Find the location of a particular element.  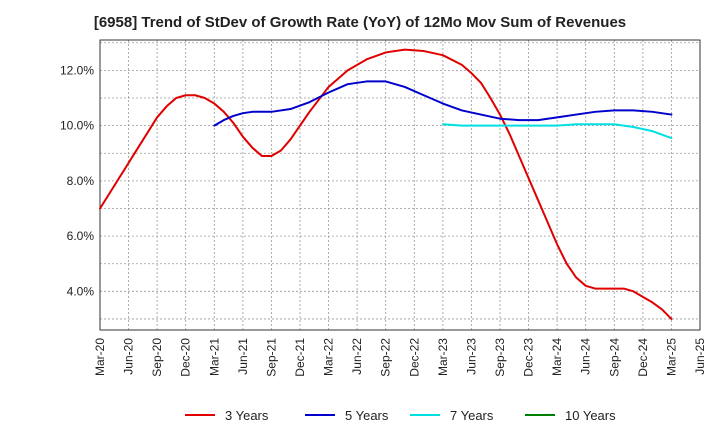

x-tick-label: Jun-21 is located at coordinates (243, 356).